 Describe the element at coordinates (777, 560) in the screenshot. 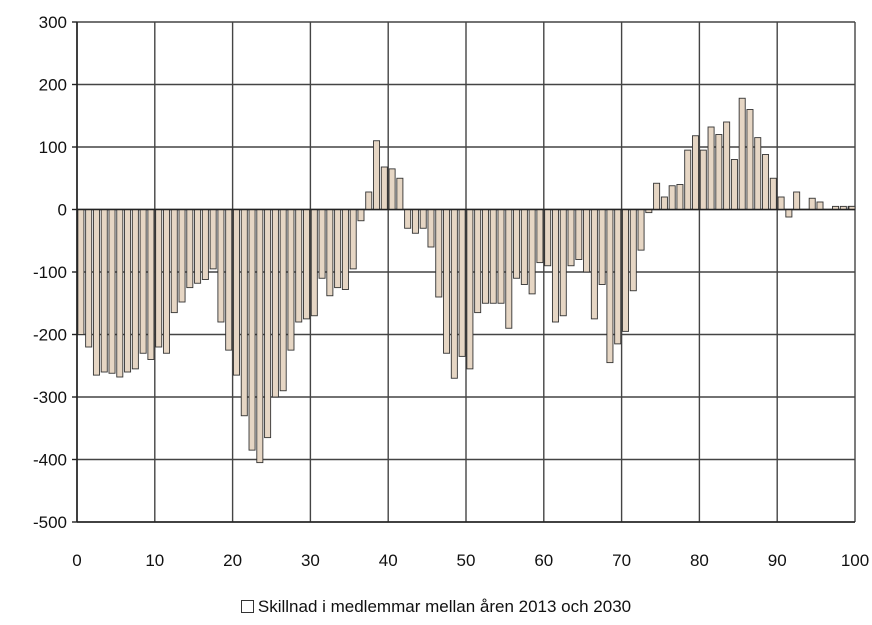

I see `x-tick-label: 90` at that location.